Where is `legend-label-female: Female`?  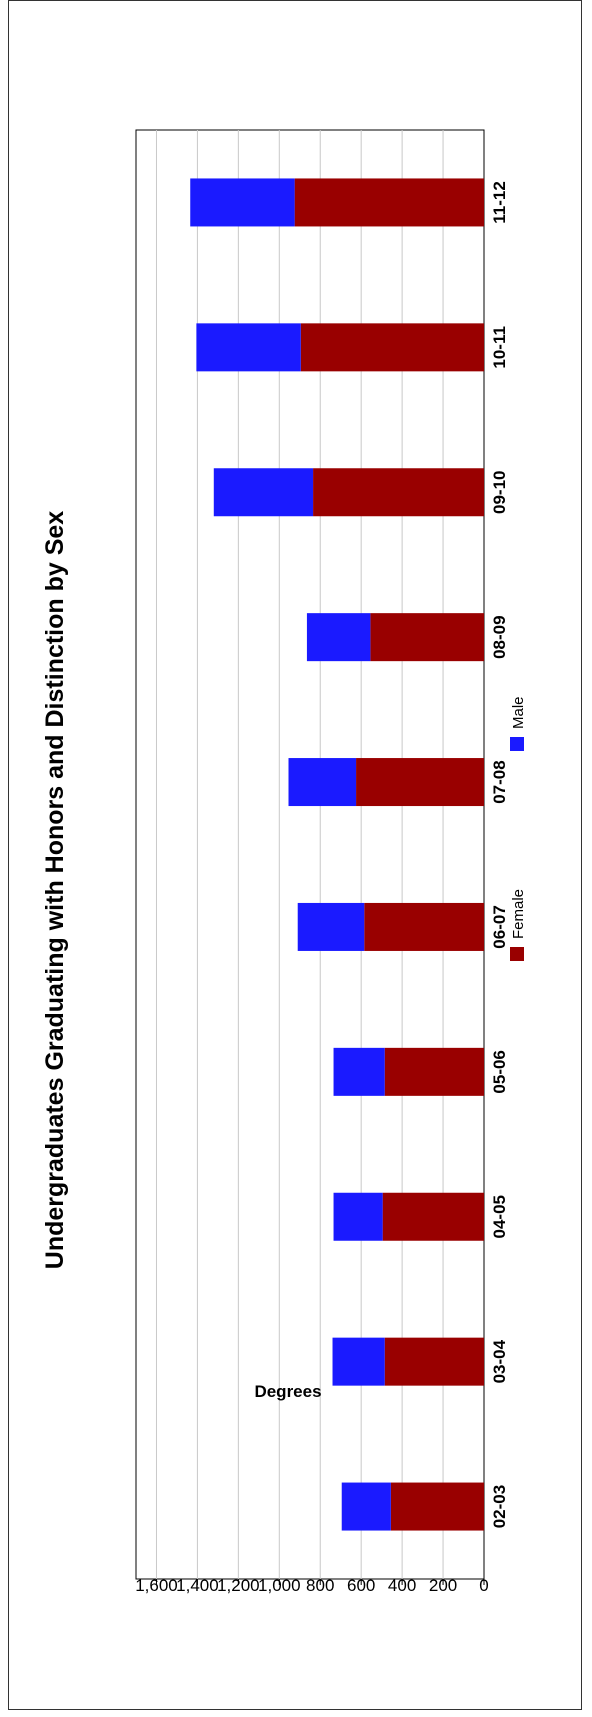
legend-label-female: Female is located at coordinates (518, 914).